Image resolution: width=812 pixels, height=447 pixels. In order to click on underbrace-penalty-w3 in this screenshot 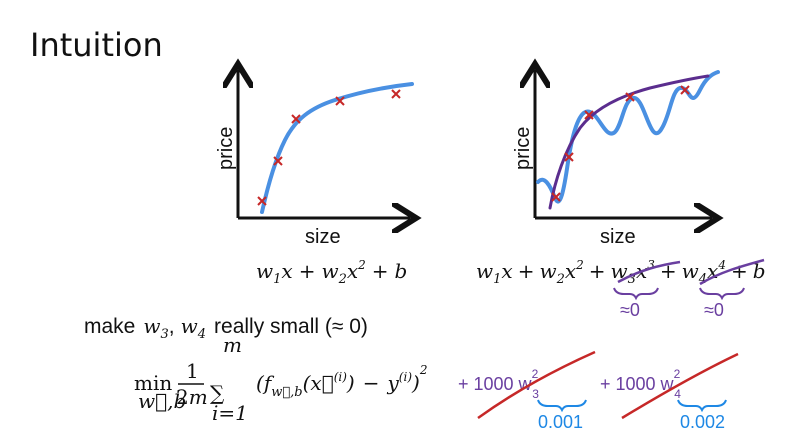, I will do `click(562, 406)`.